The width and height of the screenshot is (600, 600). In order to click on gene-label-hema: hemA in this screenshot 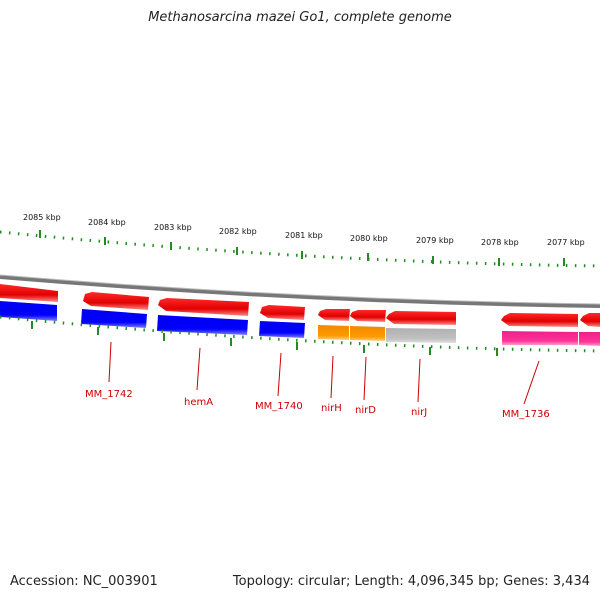, I will do `click(198, 402)`.